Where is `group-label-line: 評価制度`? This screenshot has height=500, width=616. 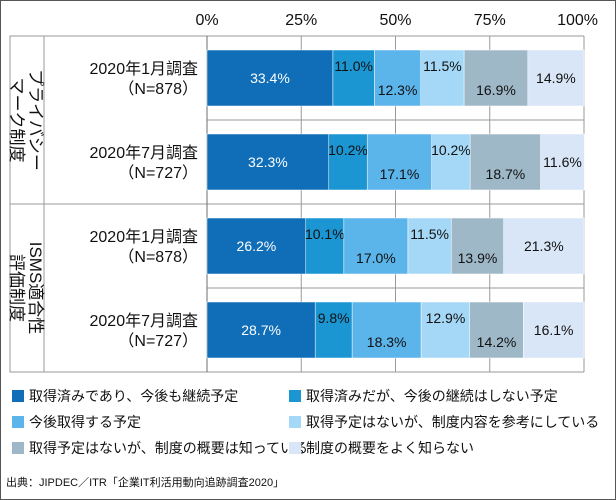 group-label-line: 評価制度 is located at coordinates (16, 288).